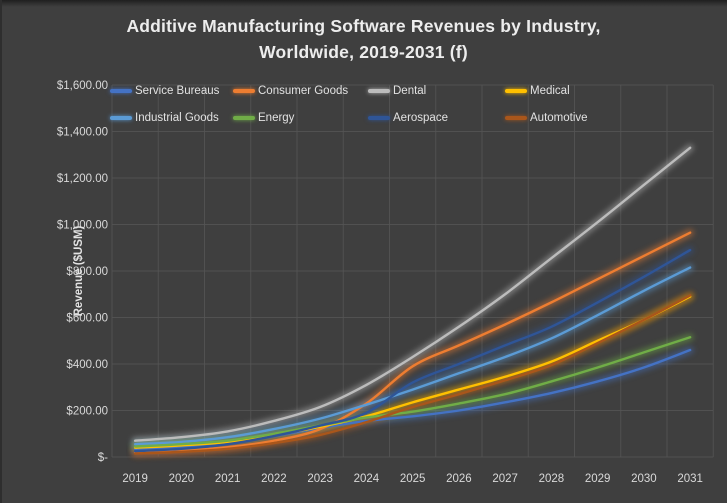 This screenshot has width=727, height=503. I want to click on legend-label: Industrial Goods, so click(177, 118).